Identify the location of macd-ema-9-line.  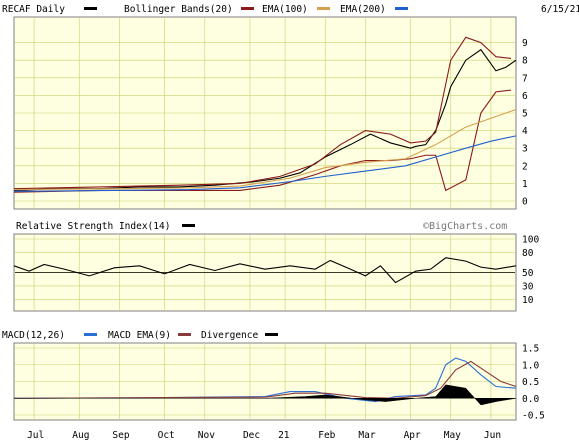
(265, 379).